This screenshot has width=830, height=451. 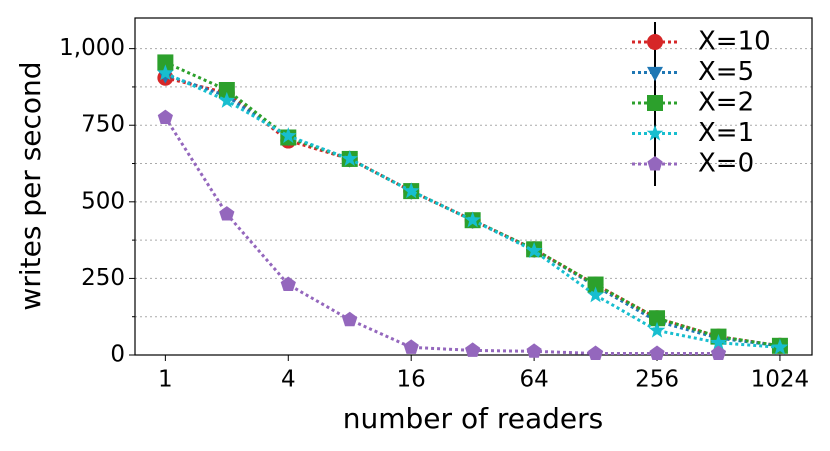 What do you see at coordinates (103, 125) in the screenshot?
I see `y-tick-label: 750` at bounding box center [103, 125].